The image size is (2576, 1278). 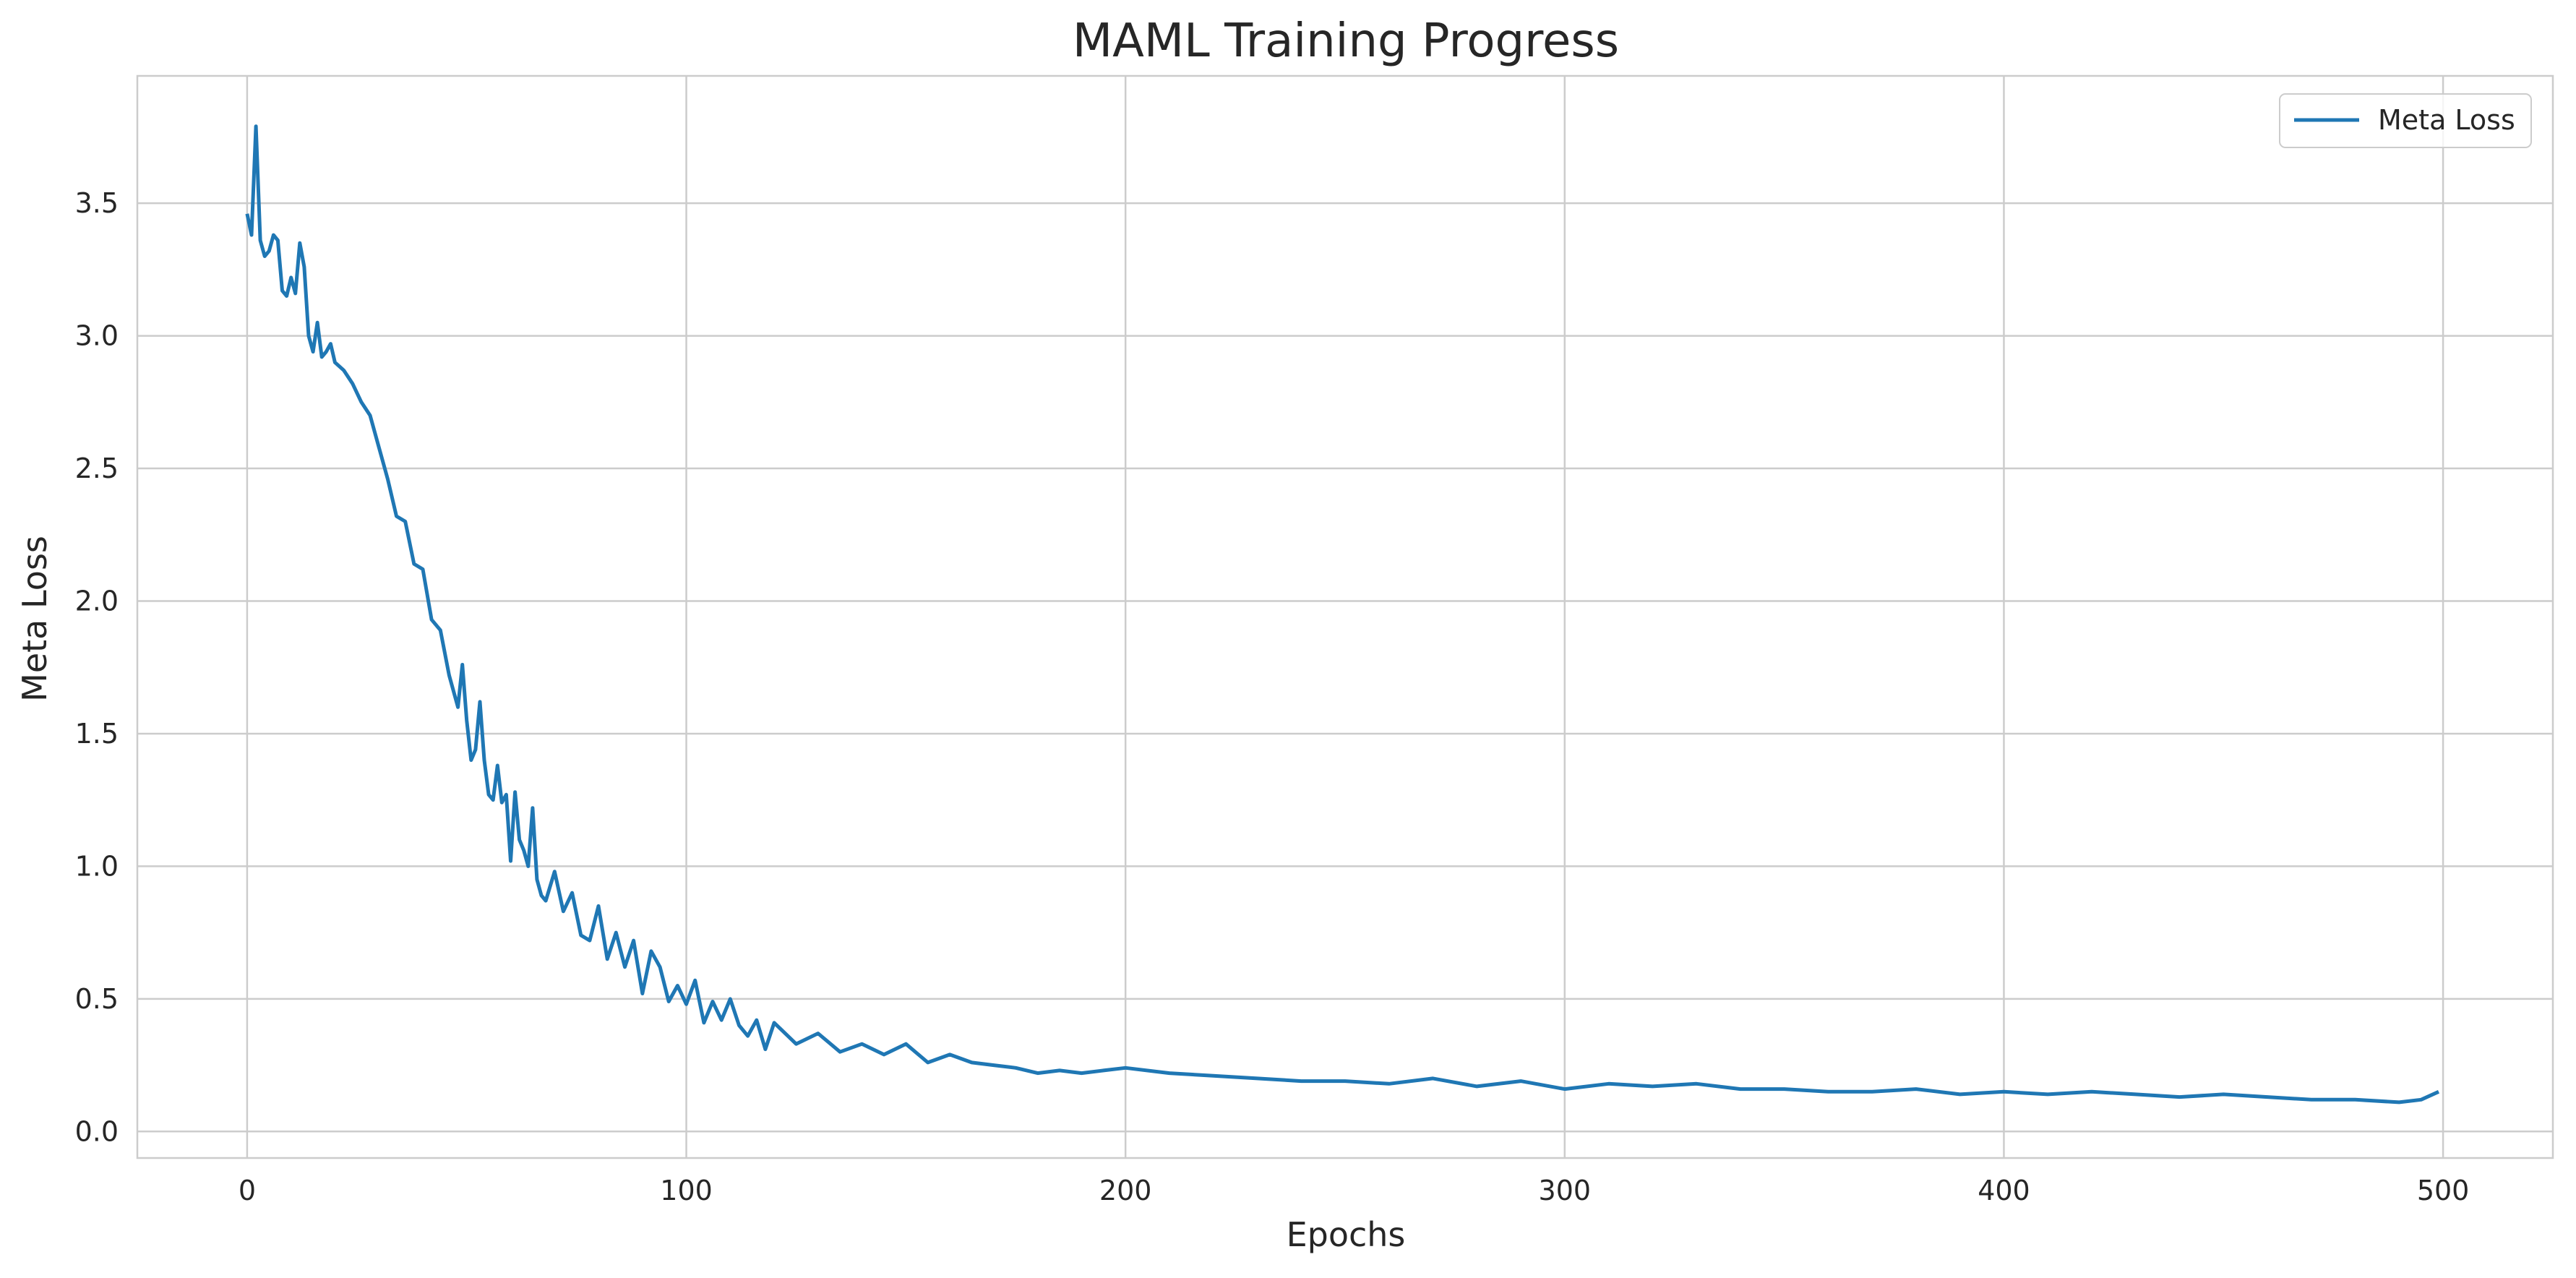 I want to click on legend: Meta Loss, so click(x=2406, y=120).